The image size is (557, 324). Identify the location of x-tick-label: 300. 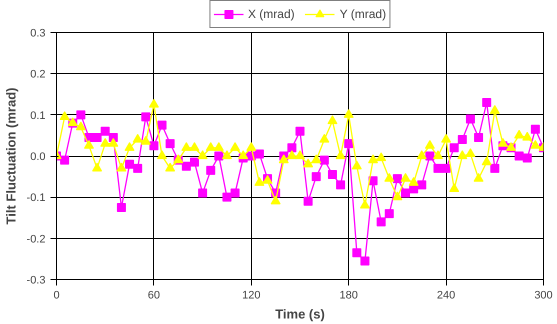
(543, 296).